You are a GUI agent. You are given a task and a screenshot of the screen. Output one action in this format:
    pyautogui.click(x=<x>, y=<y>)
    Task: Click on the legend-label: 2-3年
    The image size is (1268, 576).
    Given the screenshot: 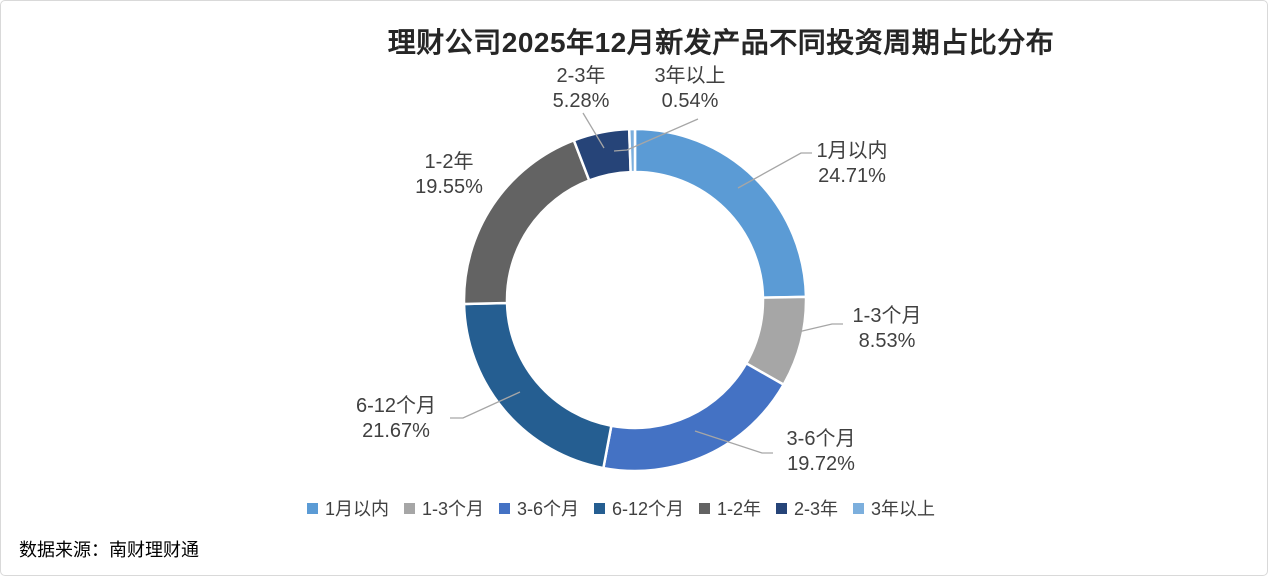 What is the action you would take?
    pyautogui.click(x=816, y=509)
    